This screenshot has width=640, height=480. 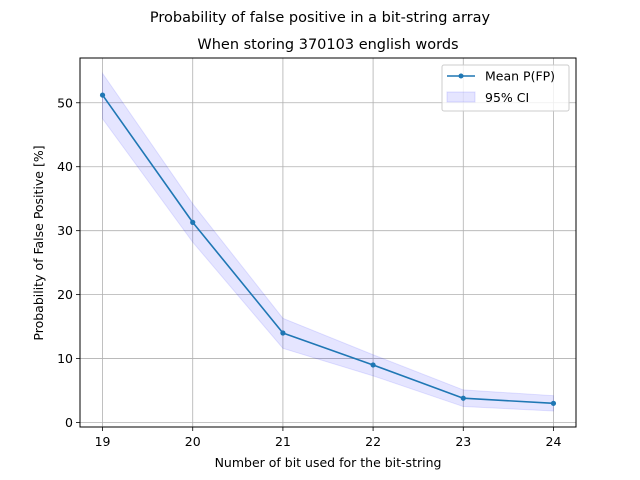 What do you see at coordinates (463, 441) in the screenshot?
I see `x-tick-label: 23` at bounding box center [463, 441].